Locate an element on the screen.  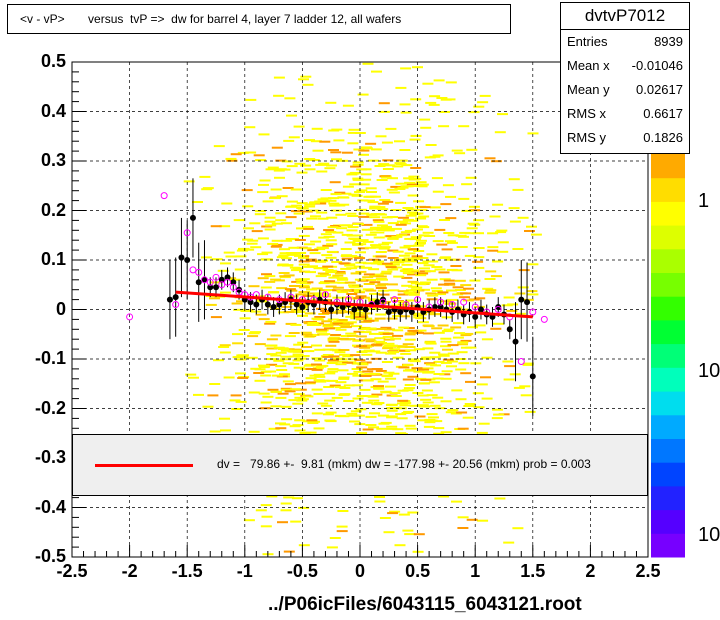
x-tick-label: 1.5 is located at coordinates (533, 571).